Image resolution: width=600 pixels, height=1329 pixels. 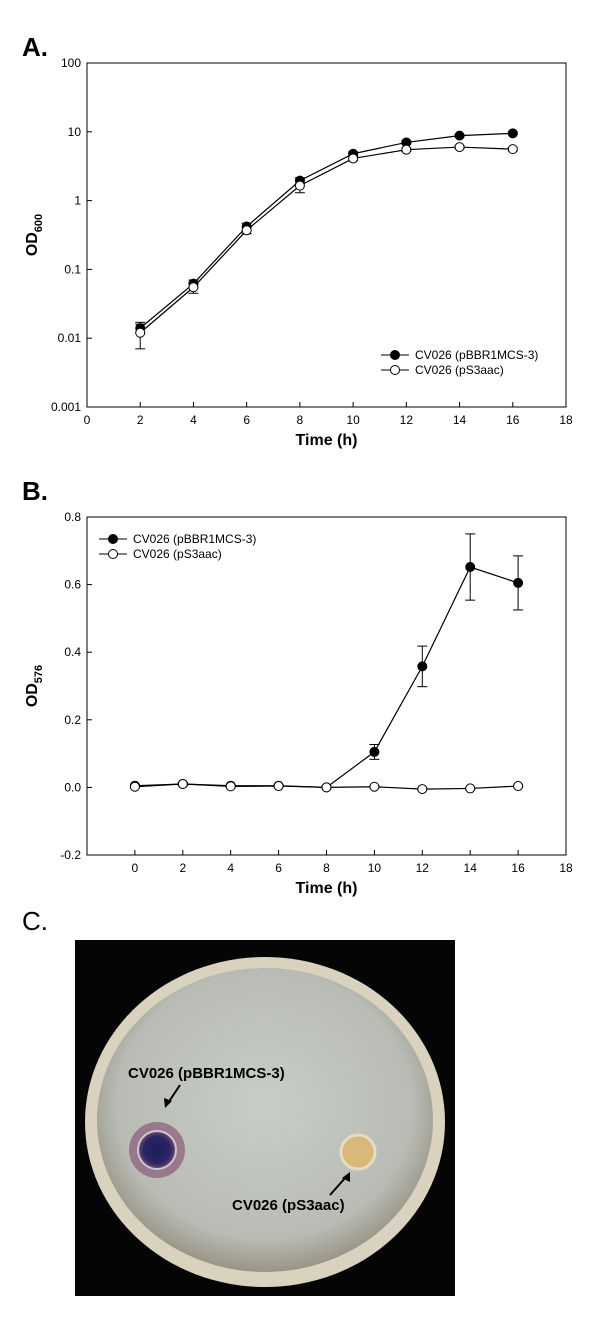 I want to click on y-tick-label: 0.0, so click(x=72, y=787).